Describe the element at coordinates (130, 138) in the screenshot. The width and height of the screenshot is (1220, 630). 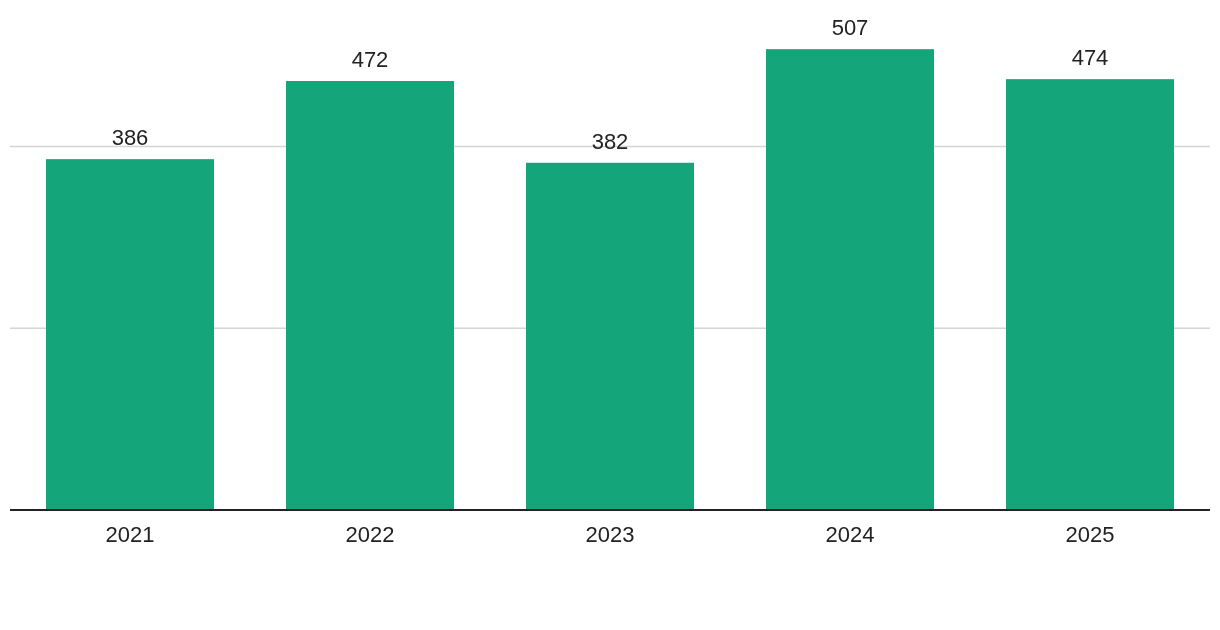
I see `data-label: 386` at that location.